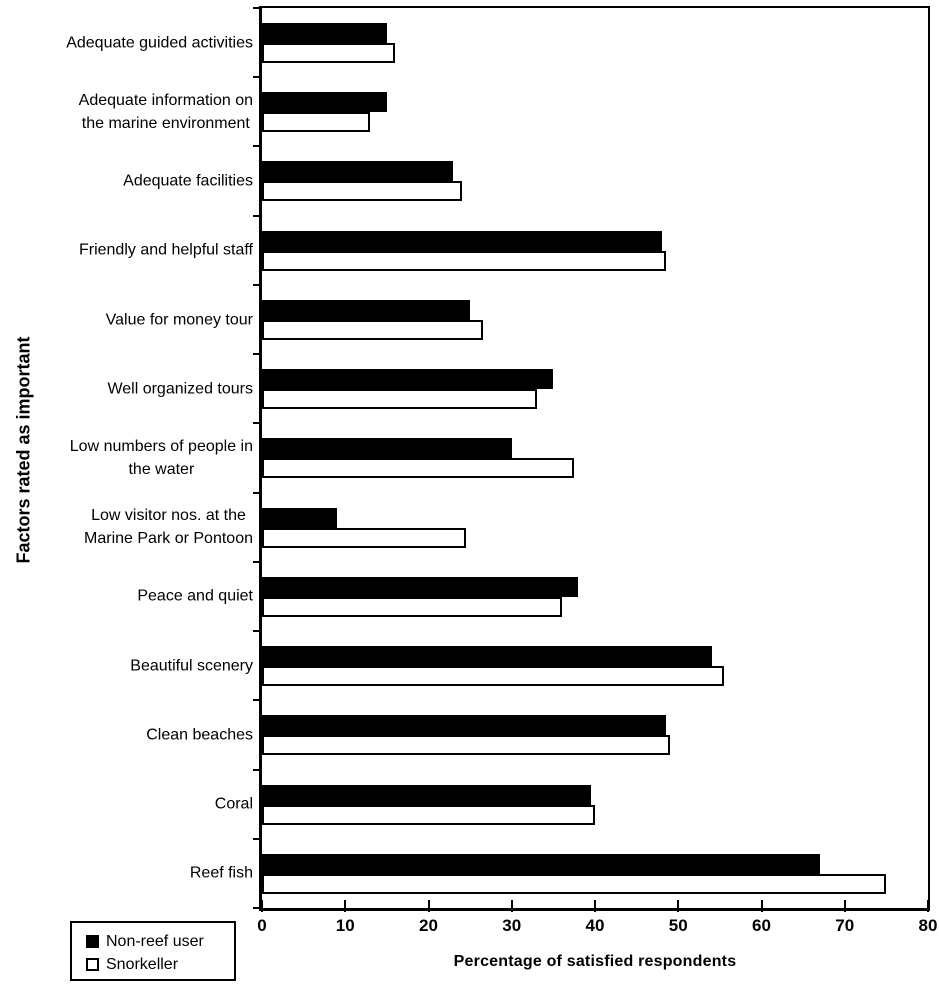  I want to click on category-label: Peace and quiet, so click(195, 596).